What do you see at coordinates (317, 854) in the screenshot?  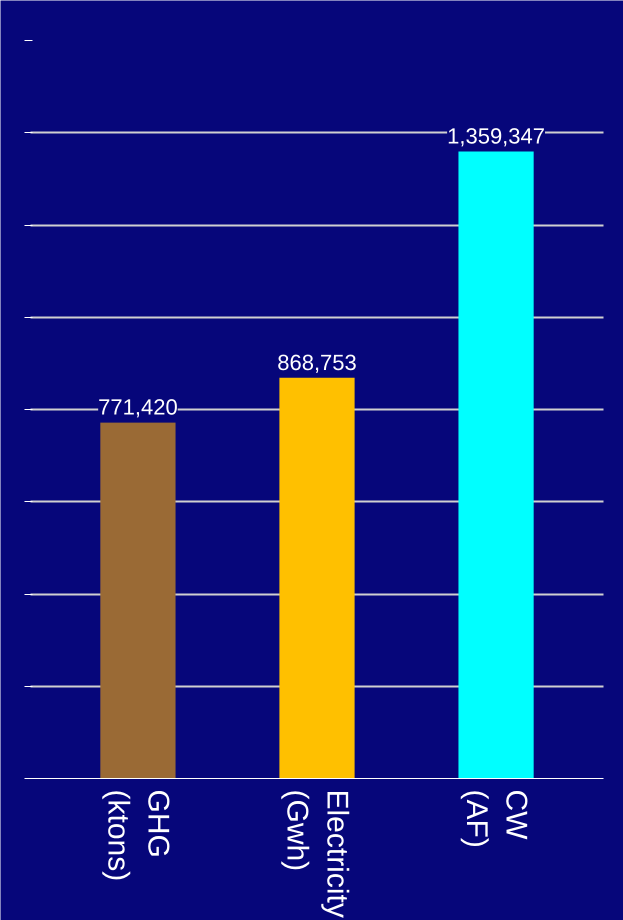 I see `x-tick-label: Electricity (Gwh)` at bounding box center [317, 854].